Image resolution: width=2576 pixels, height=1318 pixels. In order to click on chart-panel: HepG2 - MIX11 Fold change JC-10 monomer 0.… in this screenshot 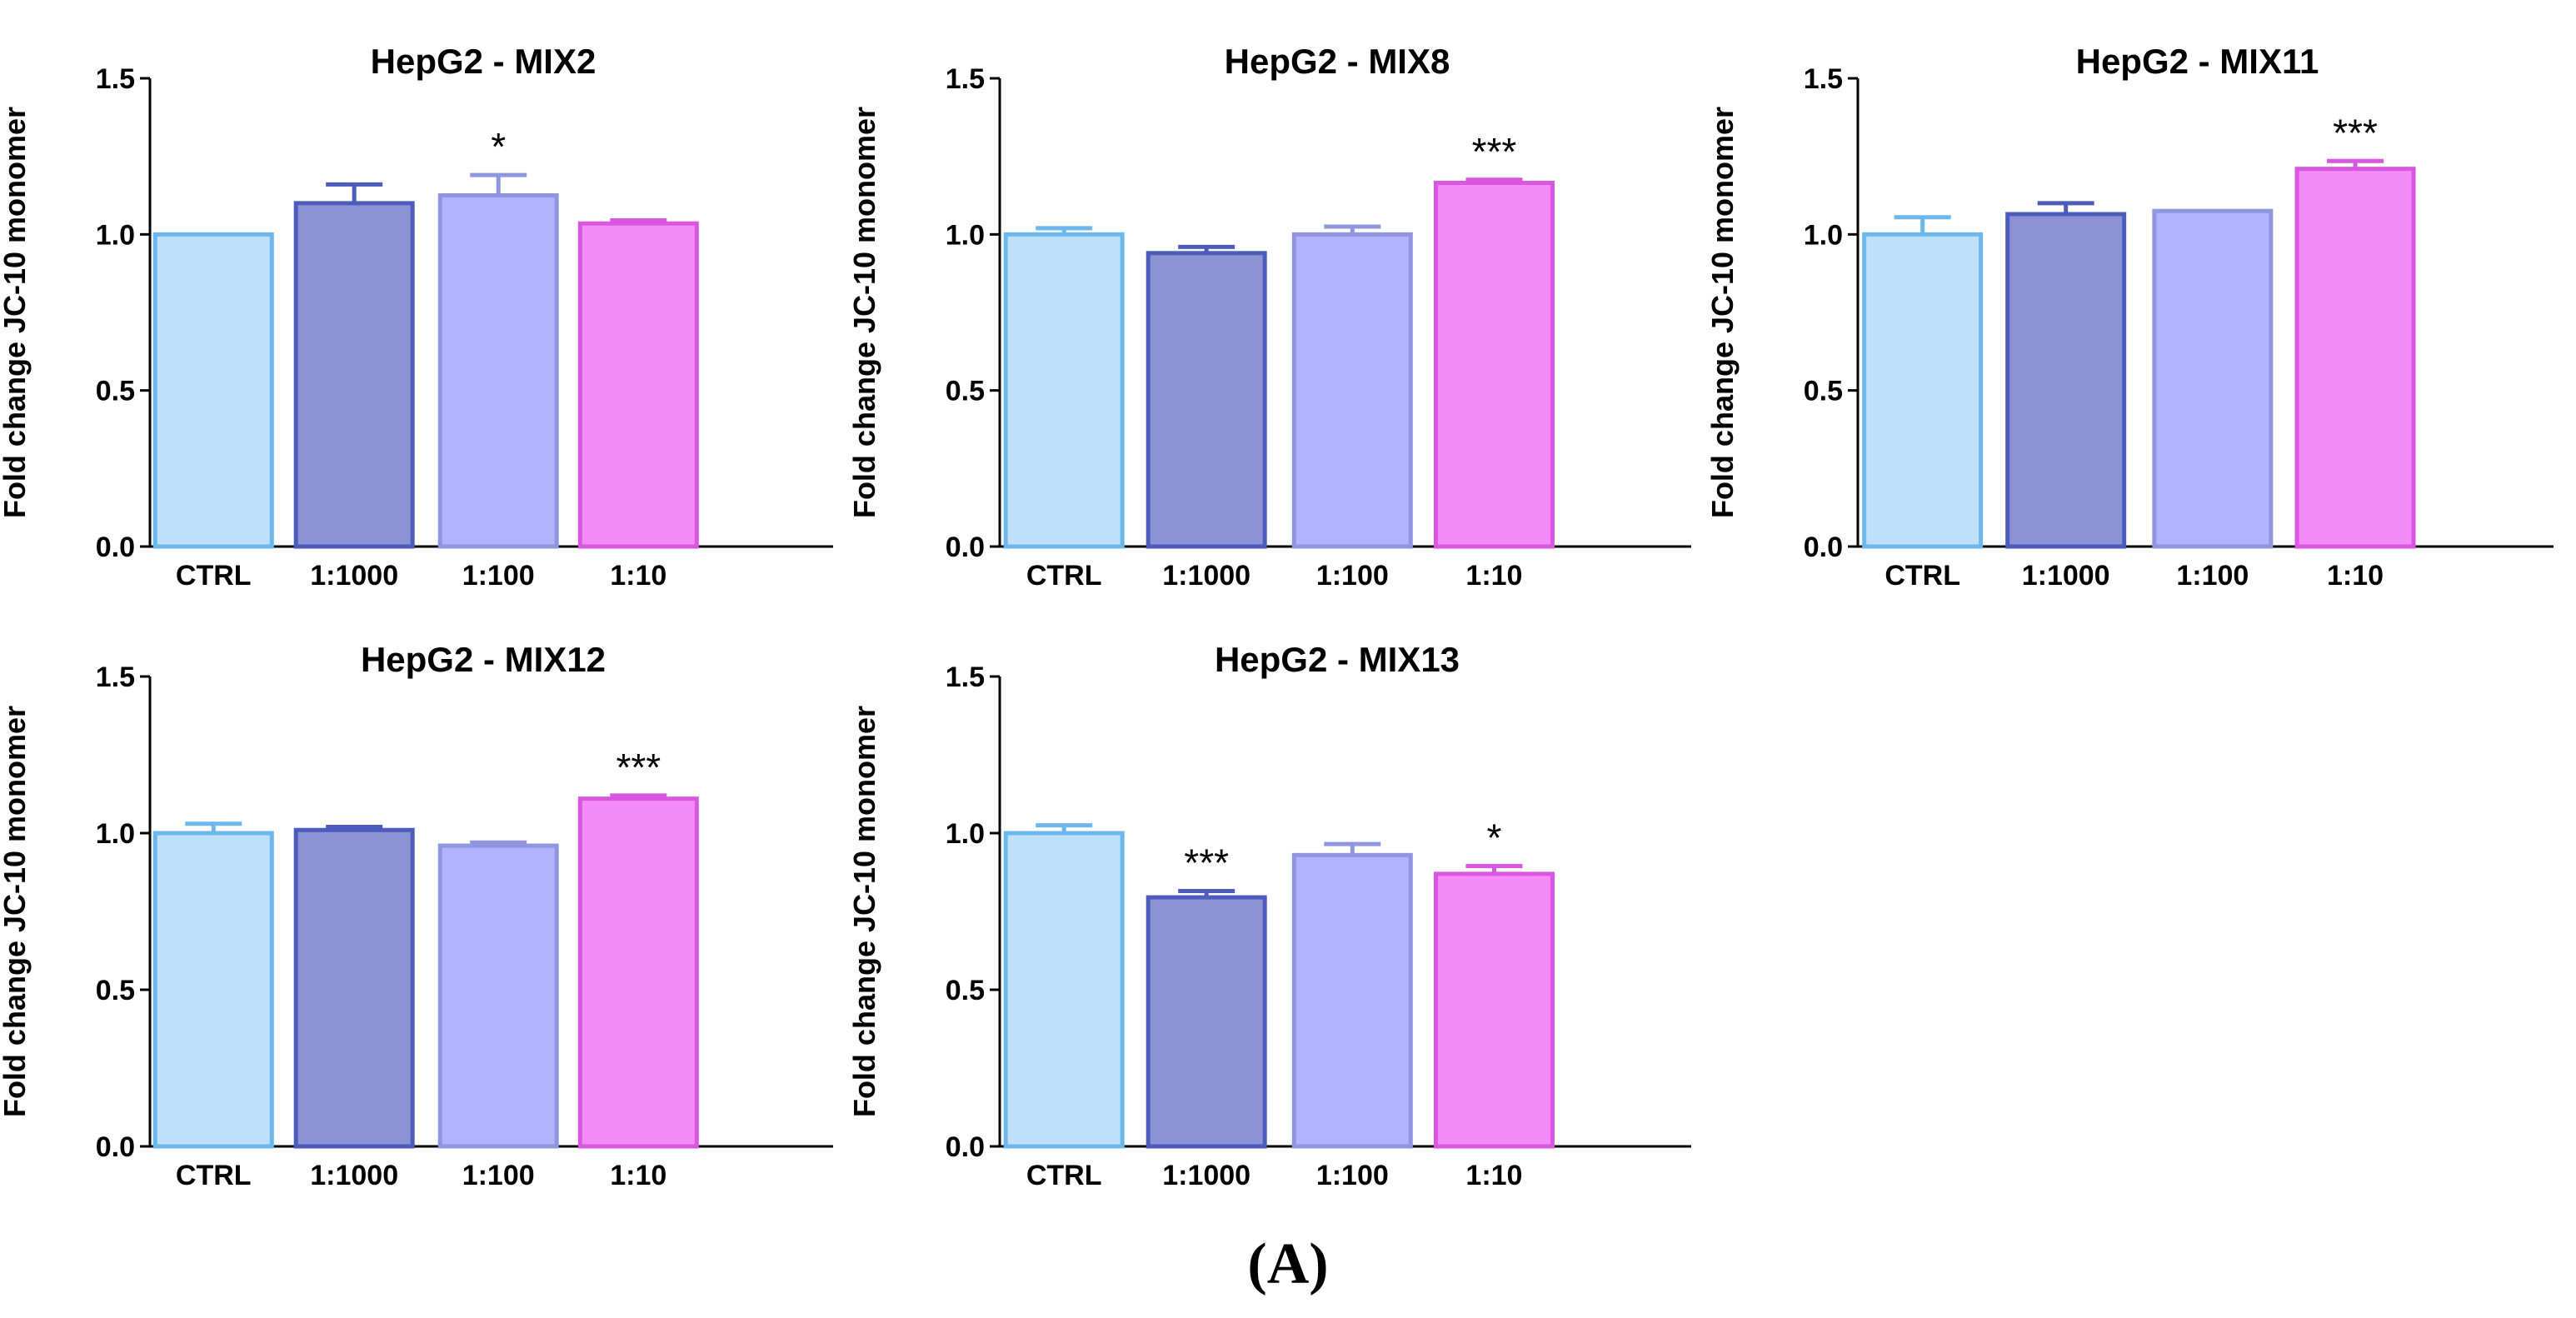, I will do `click(2129, 317)`.